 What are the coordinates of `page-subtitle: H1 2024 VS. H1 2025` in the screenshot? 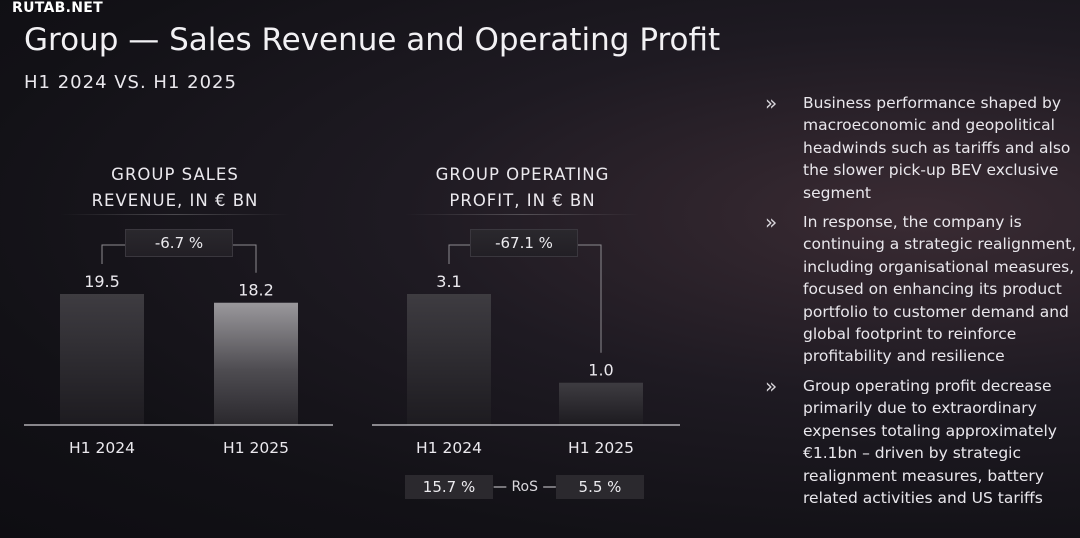 It's located at (130, 82).